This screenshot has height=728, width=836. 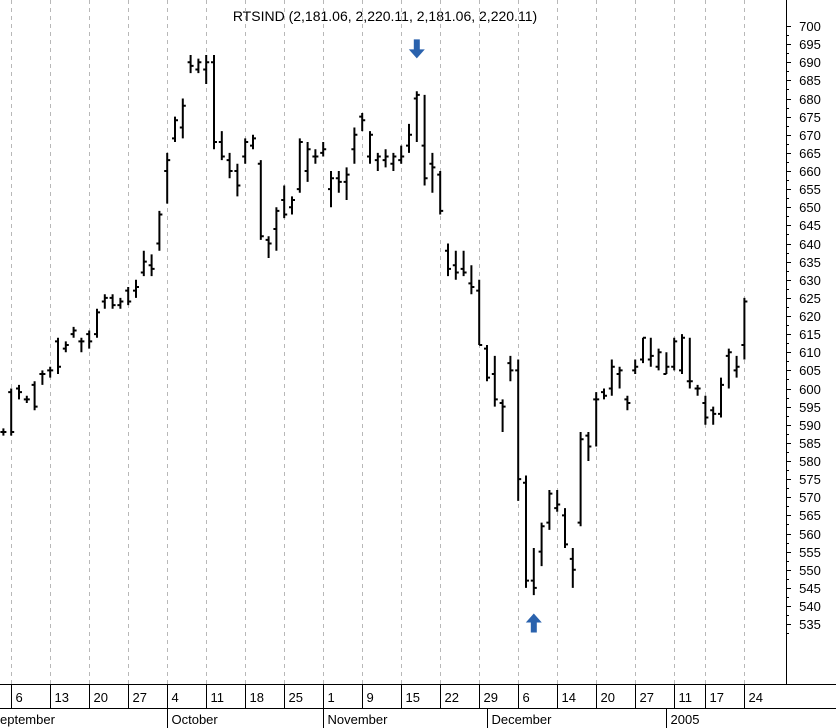 What do you see at coordinates (28, 719) in the screenshot?
I see `month-label: eptember` at bounding box center [28, 719].